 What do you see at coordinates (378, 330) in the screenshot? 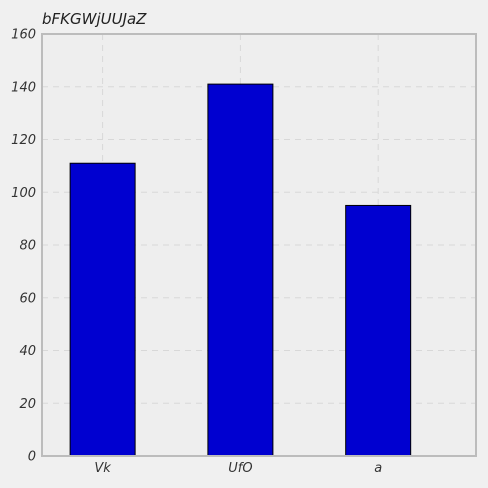
I see `bar-a` at bounding box center [378, 330].